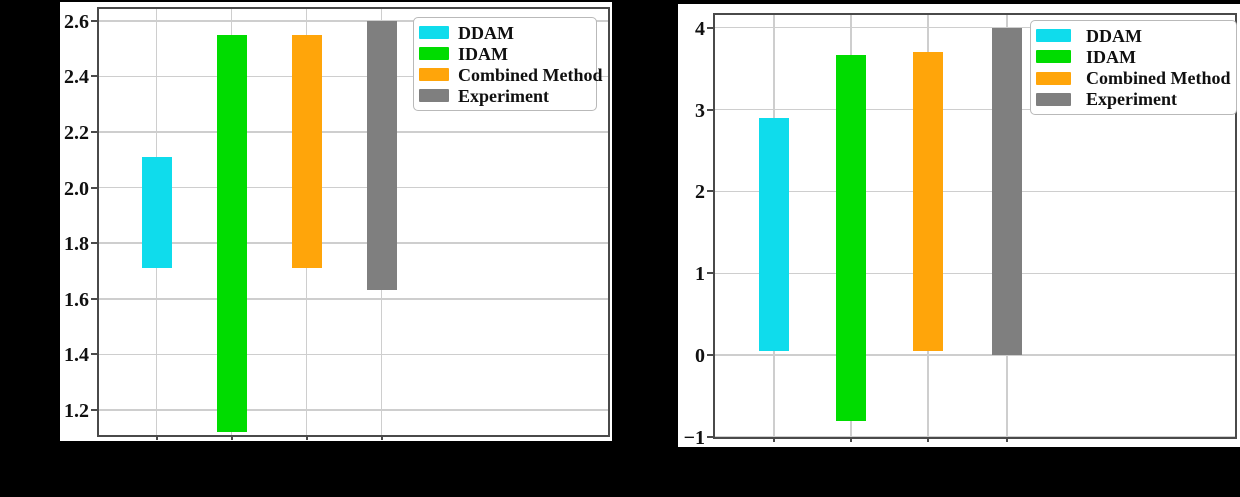 The height and width of the screenshot is (497, 1240). Describe the element at coordinates (700, 356) in the screenshot. I see `y-tick-label: 0` at that location.